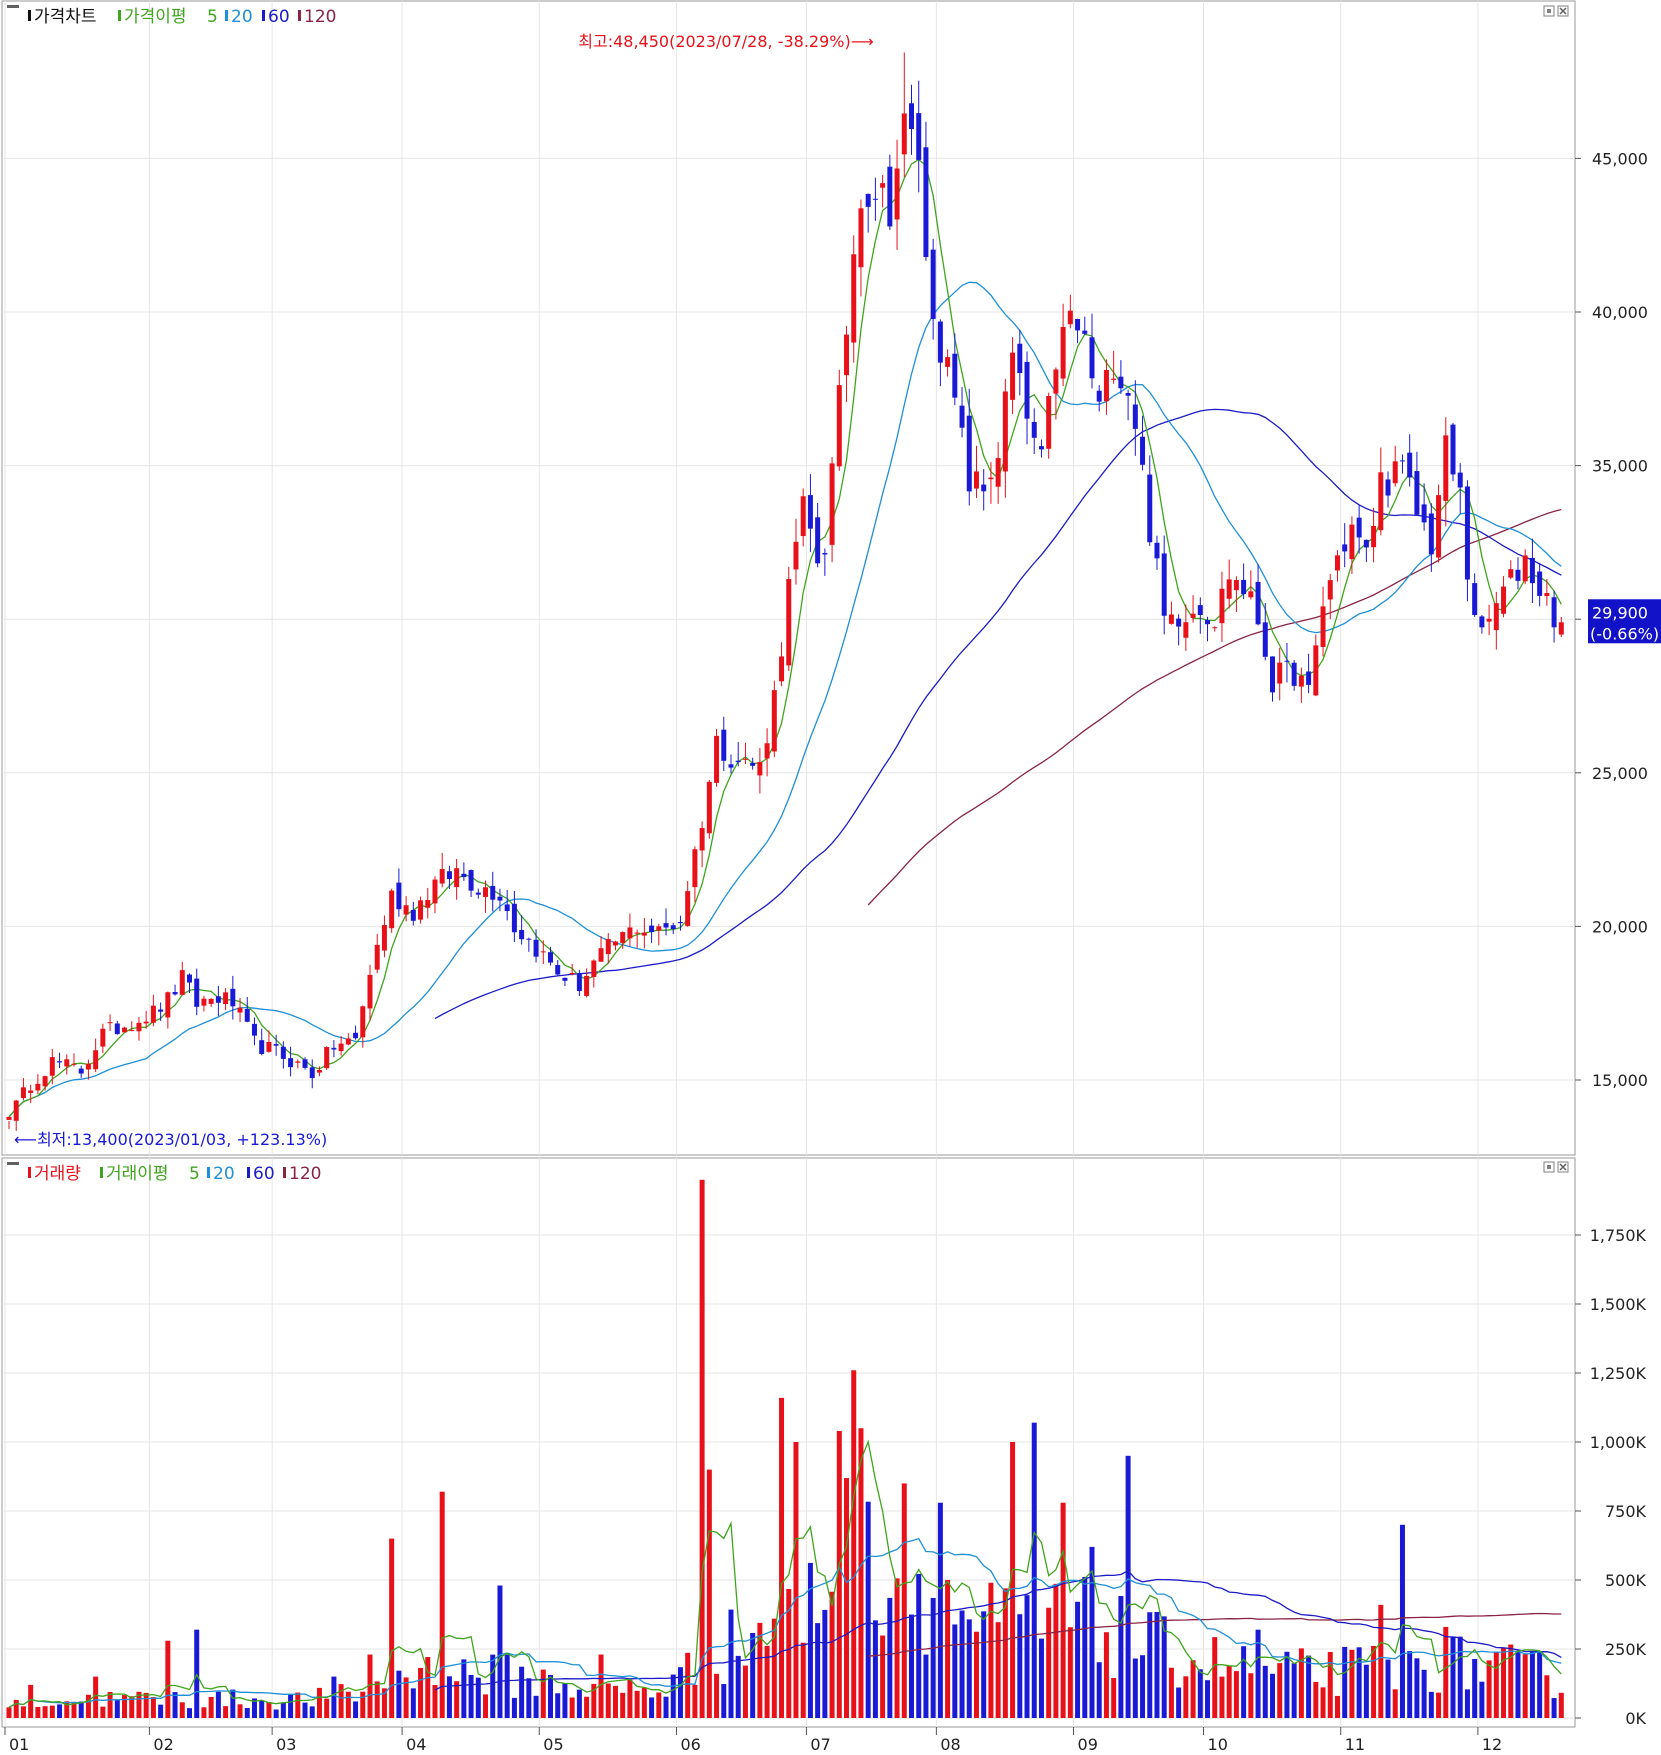 Image resolution: width=1661 pixels, height=1755 pixels. I want to click on x-tick-label: 02, so click(163, 1744).